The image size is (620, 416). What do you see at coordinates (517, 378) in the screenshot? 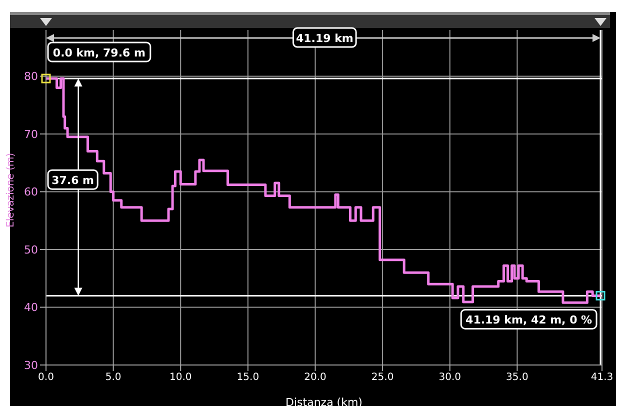
I see `x-tick-label: 35.0` at bounding box center [517, 378].